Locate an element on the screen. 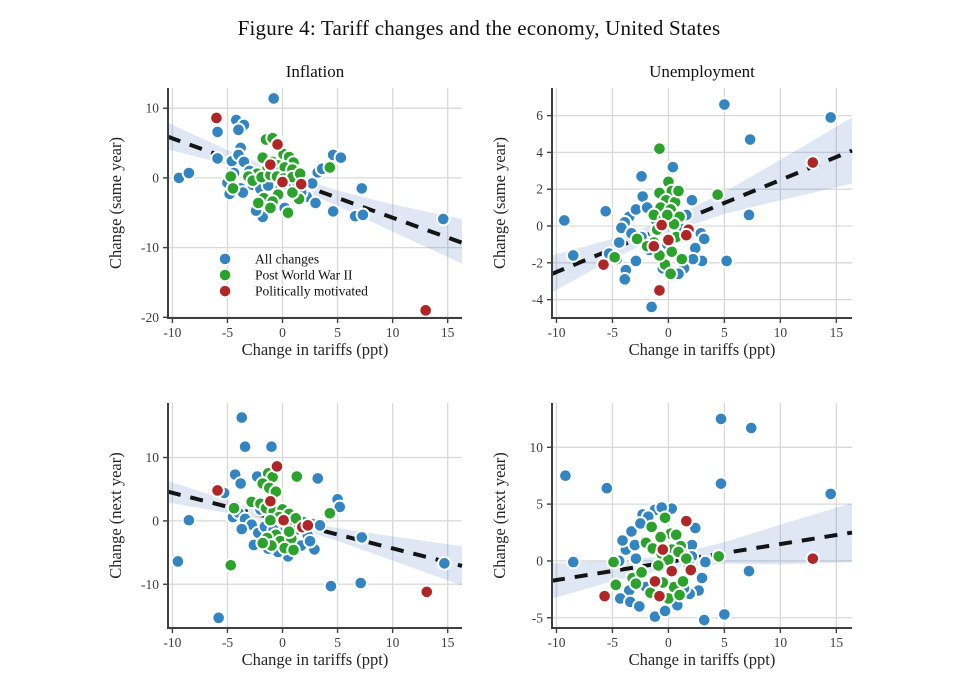 The image size is (958, 686). y-tick-label: -10 is located at coordinates (150, 247).